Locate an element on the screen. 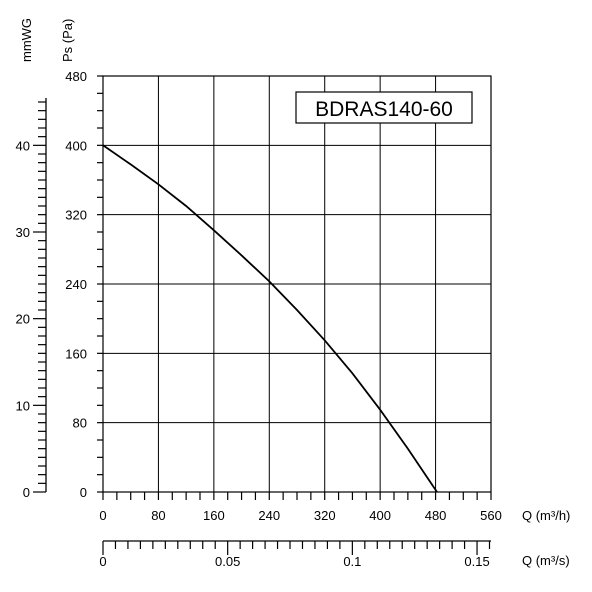 This screenshot has width=592, height=592. pa-axis: 0 80 160 240 320 400 480 is located at coordinates (76, 284).